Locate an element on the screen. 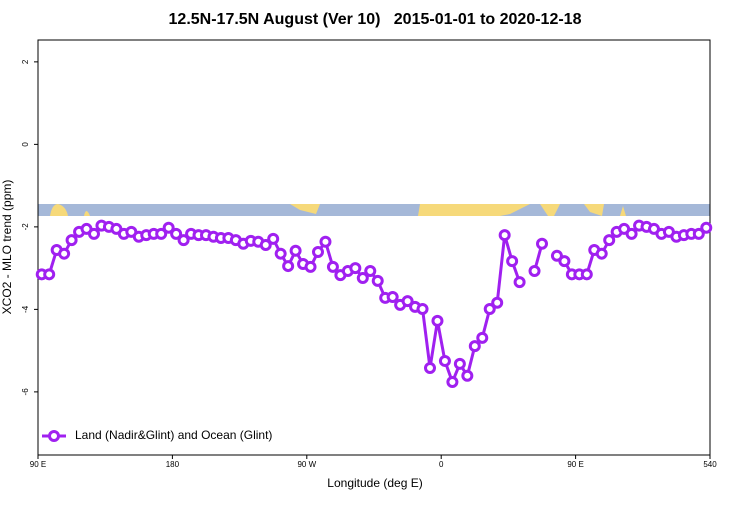 This screenshot has height=505, width=750. y-tick-label: 2 is located at coordinates (25, 61).